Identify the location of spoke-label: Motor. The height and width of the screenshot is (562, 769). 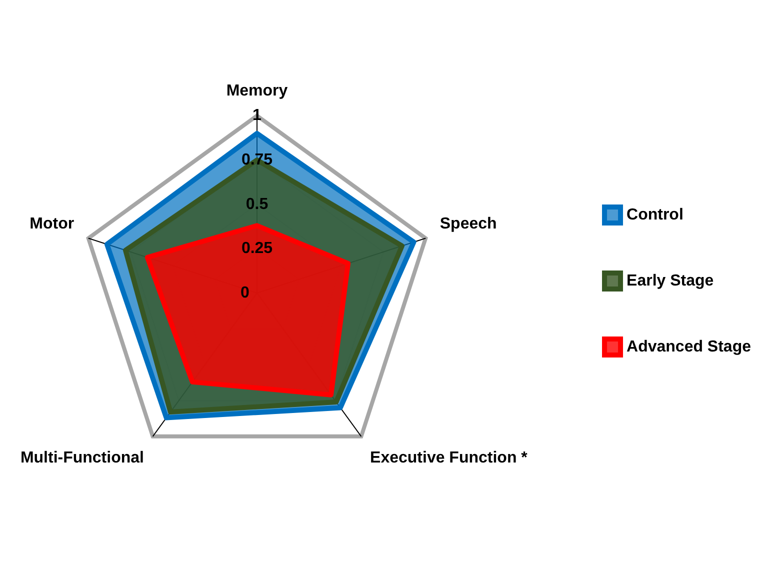
(52, 223).